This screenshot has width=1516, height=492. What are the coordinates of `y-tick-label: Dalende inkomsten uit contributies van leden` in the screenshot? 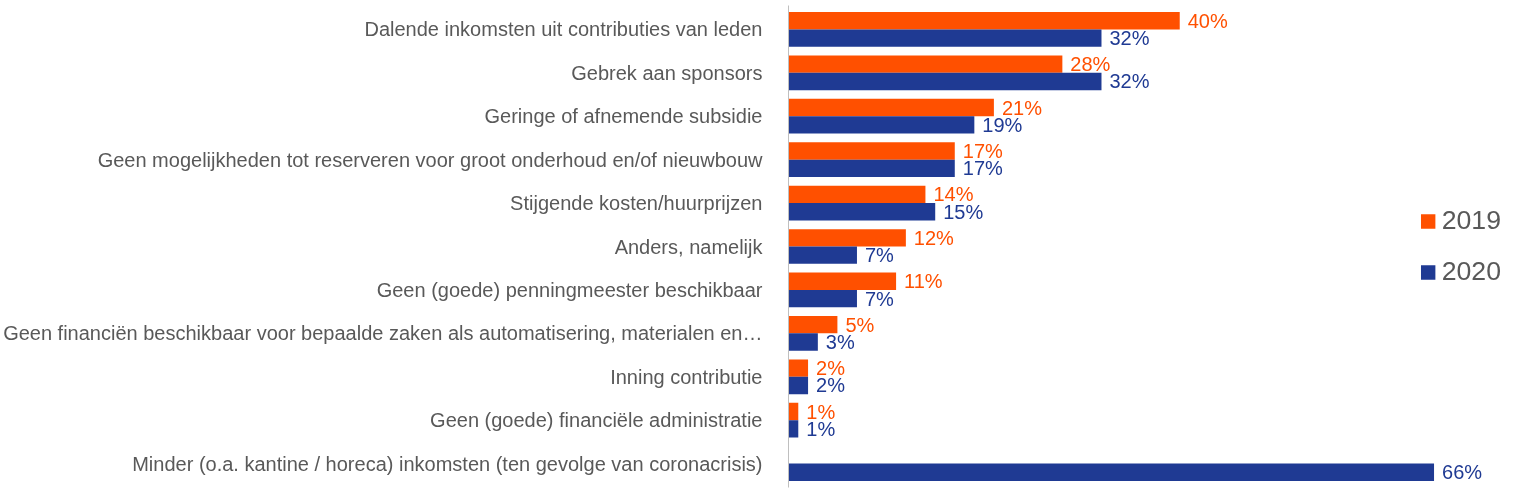 It's located at (563, 29).